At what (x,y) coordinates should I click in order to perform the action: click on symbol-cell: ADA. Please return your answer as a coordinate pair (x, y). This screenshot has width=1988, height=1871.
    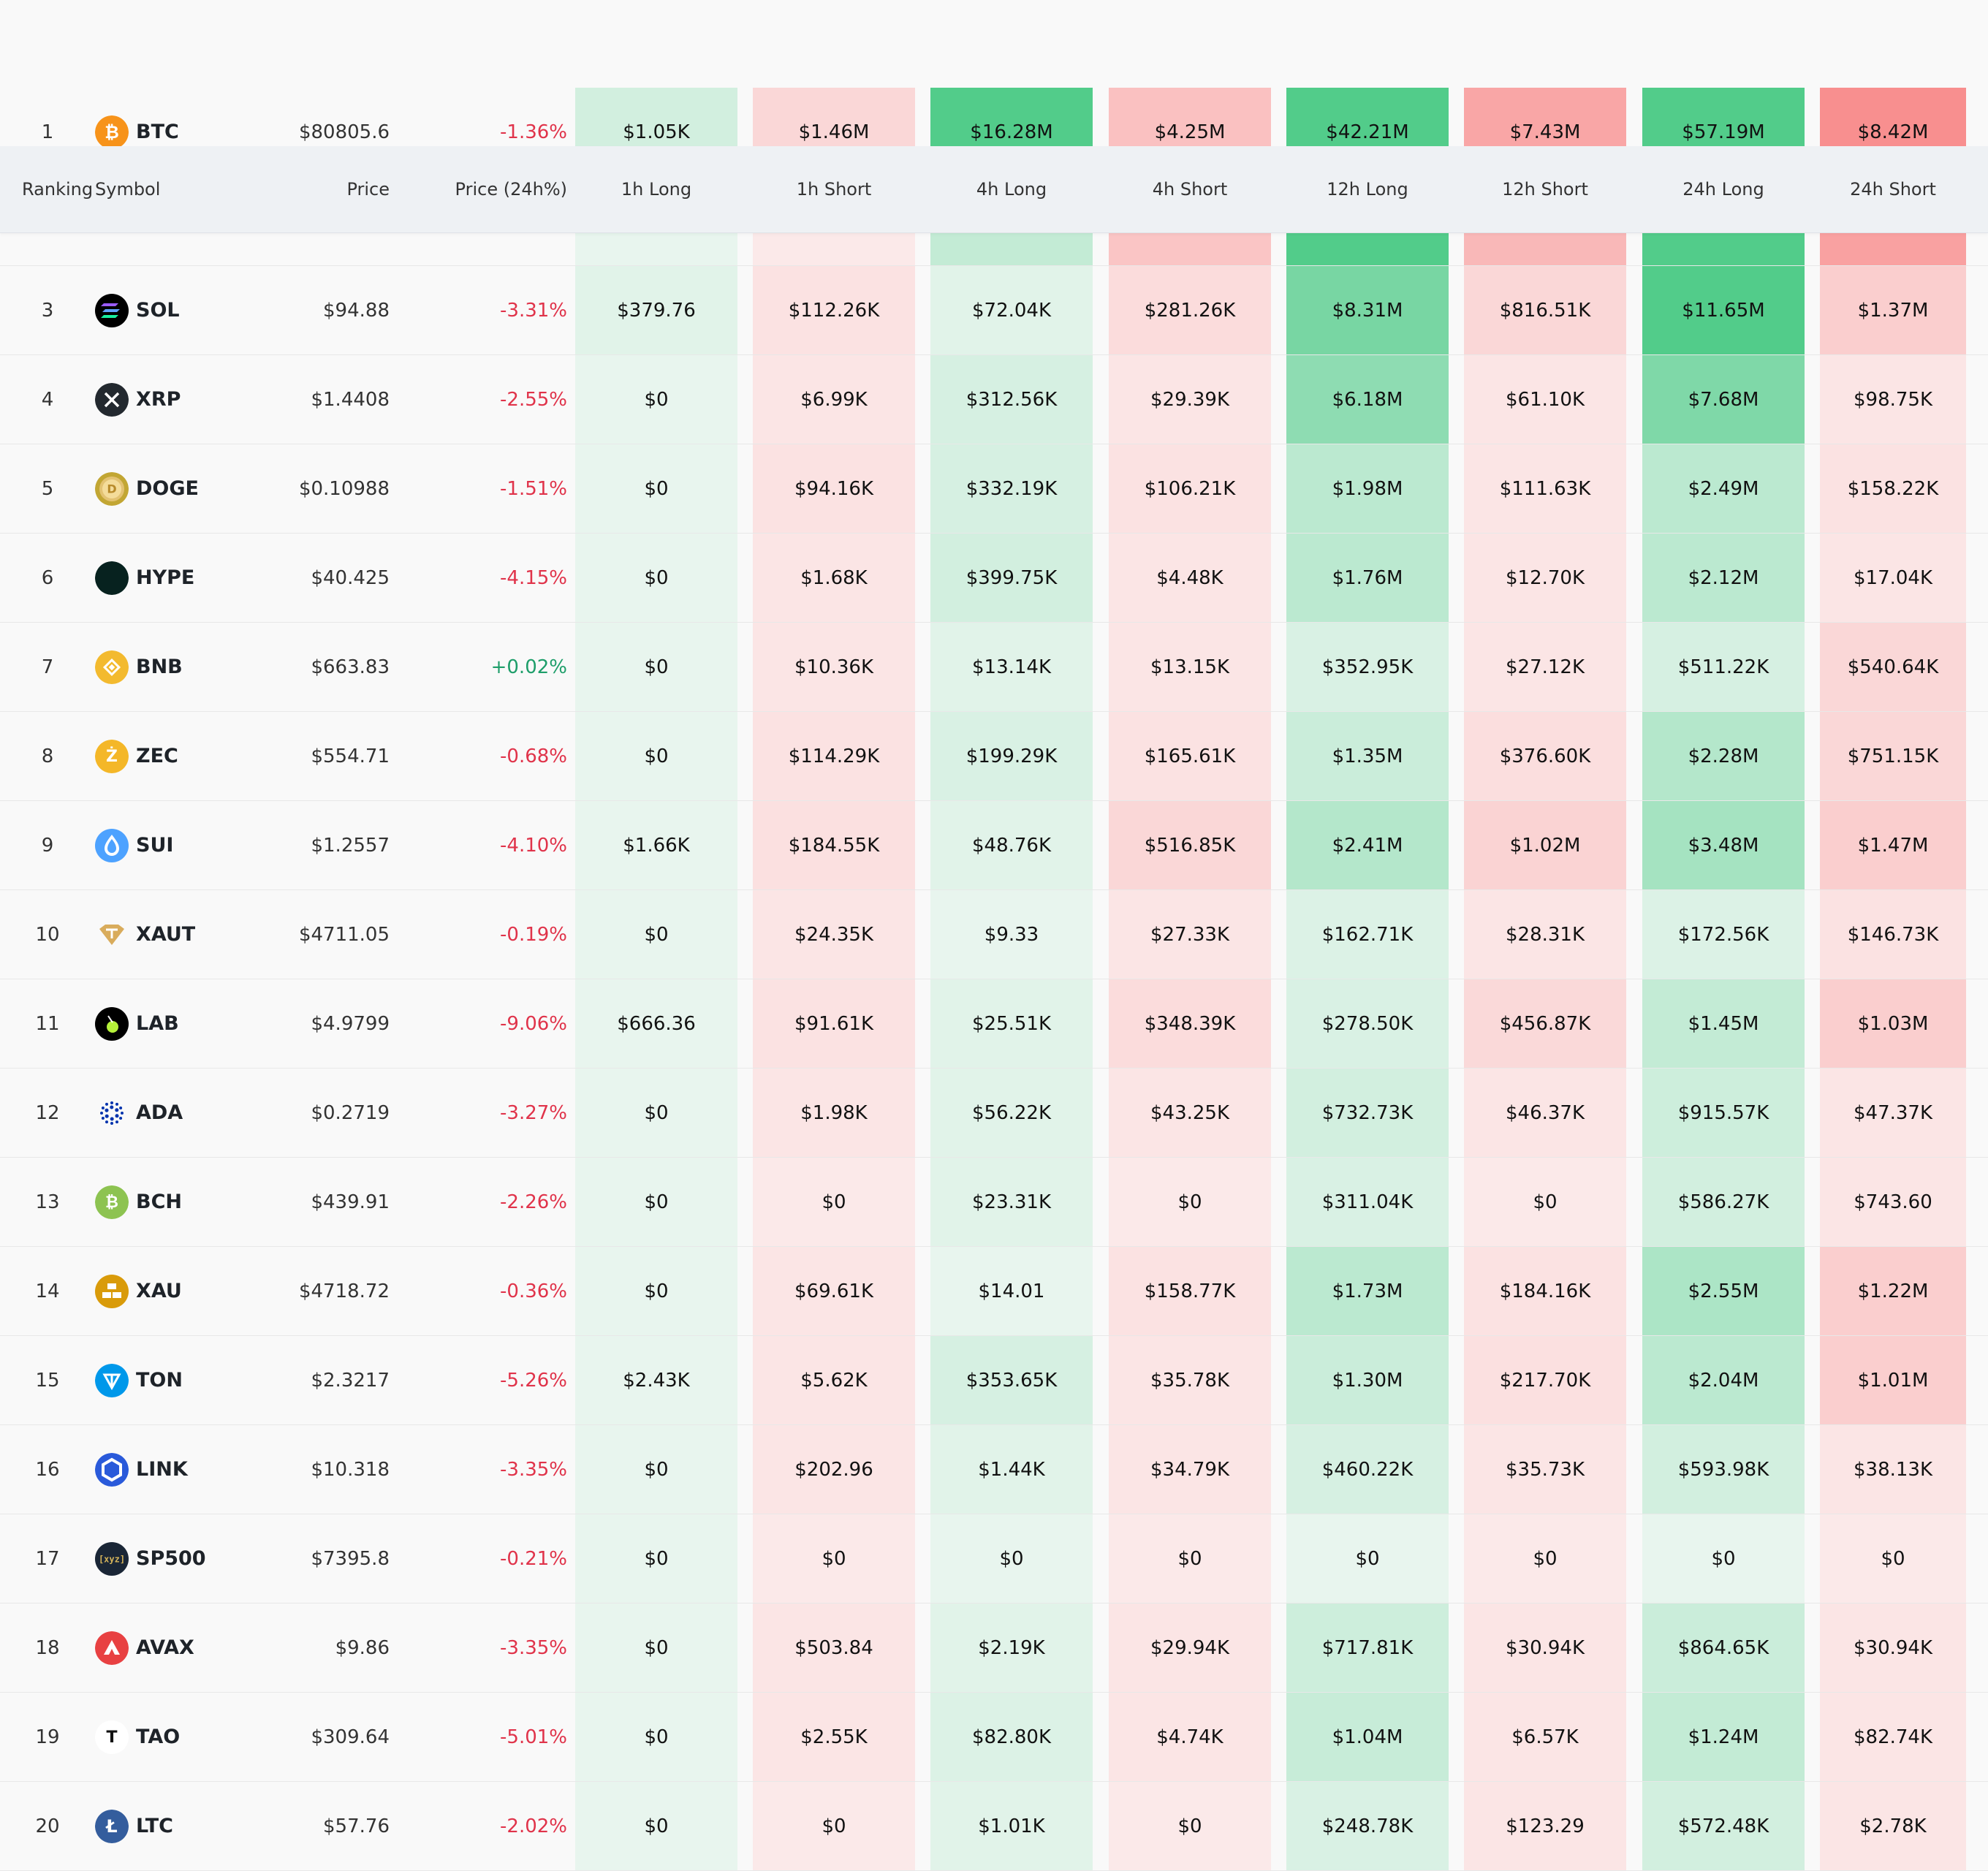
    Looking at the image, I should click on (179, 1113).